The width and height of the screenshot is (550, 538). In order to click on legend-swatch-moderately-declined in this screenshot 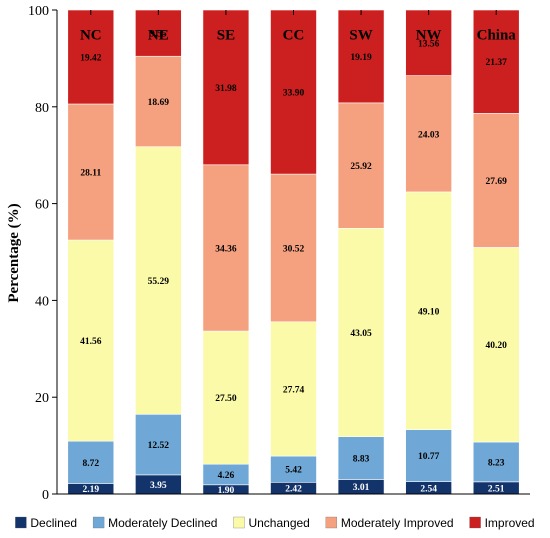, I will do `click(98, 522)`.